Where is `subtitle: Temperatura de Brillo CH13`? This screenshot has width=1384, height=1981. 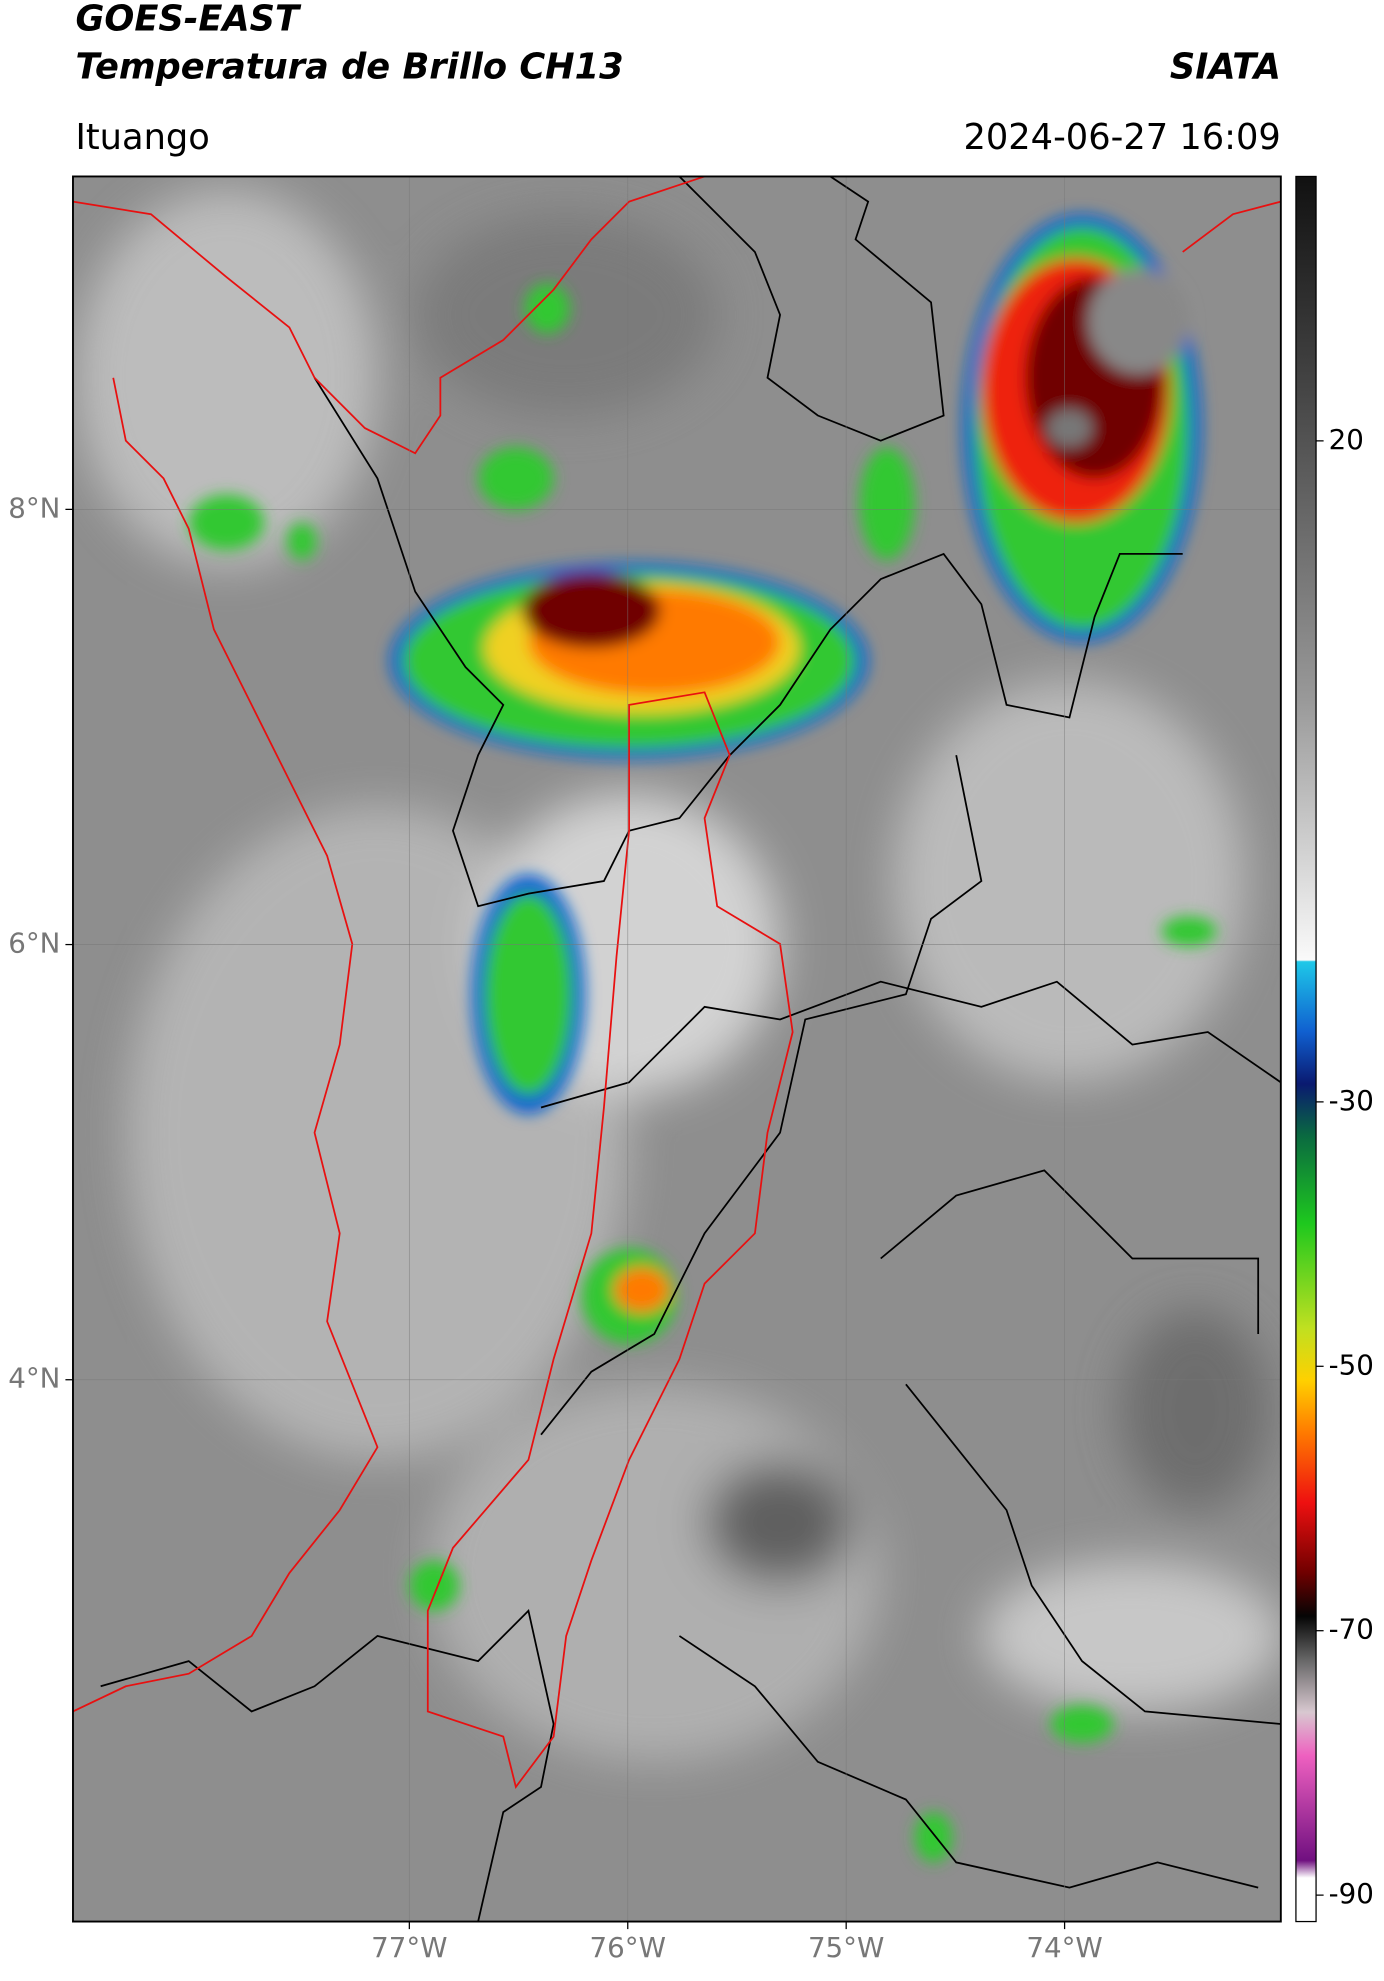 subtitle: Temperatura de Brillo CH13 is located at coordinates (349, 66).